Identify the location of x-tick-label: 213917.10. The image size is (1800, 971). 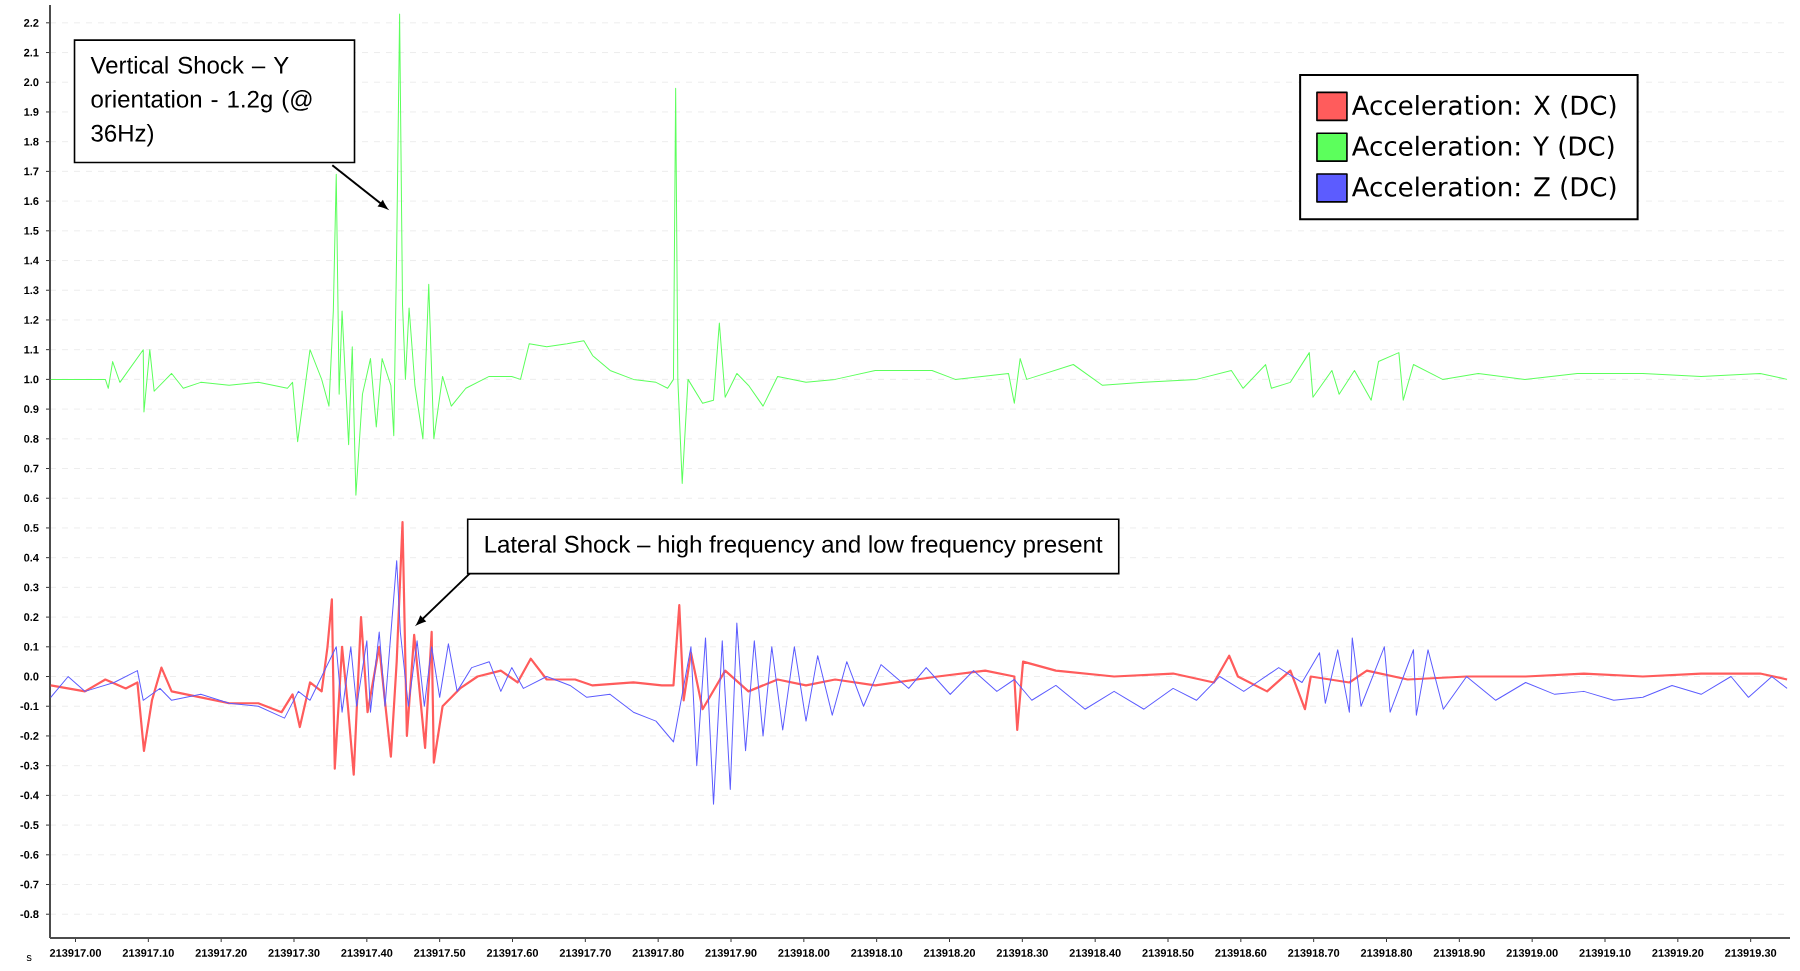
(148, 953).